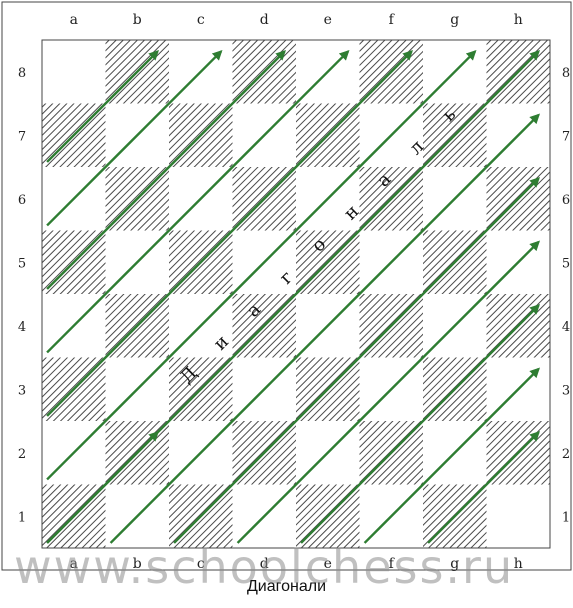 Image resolution: width=573 pixels, height=608 pixels. I want to click on file-label-top-a: a, so click(74, 20).